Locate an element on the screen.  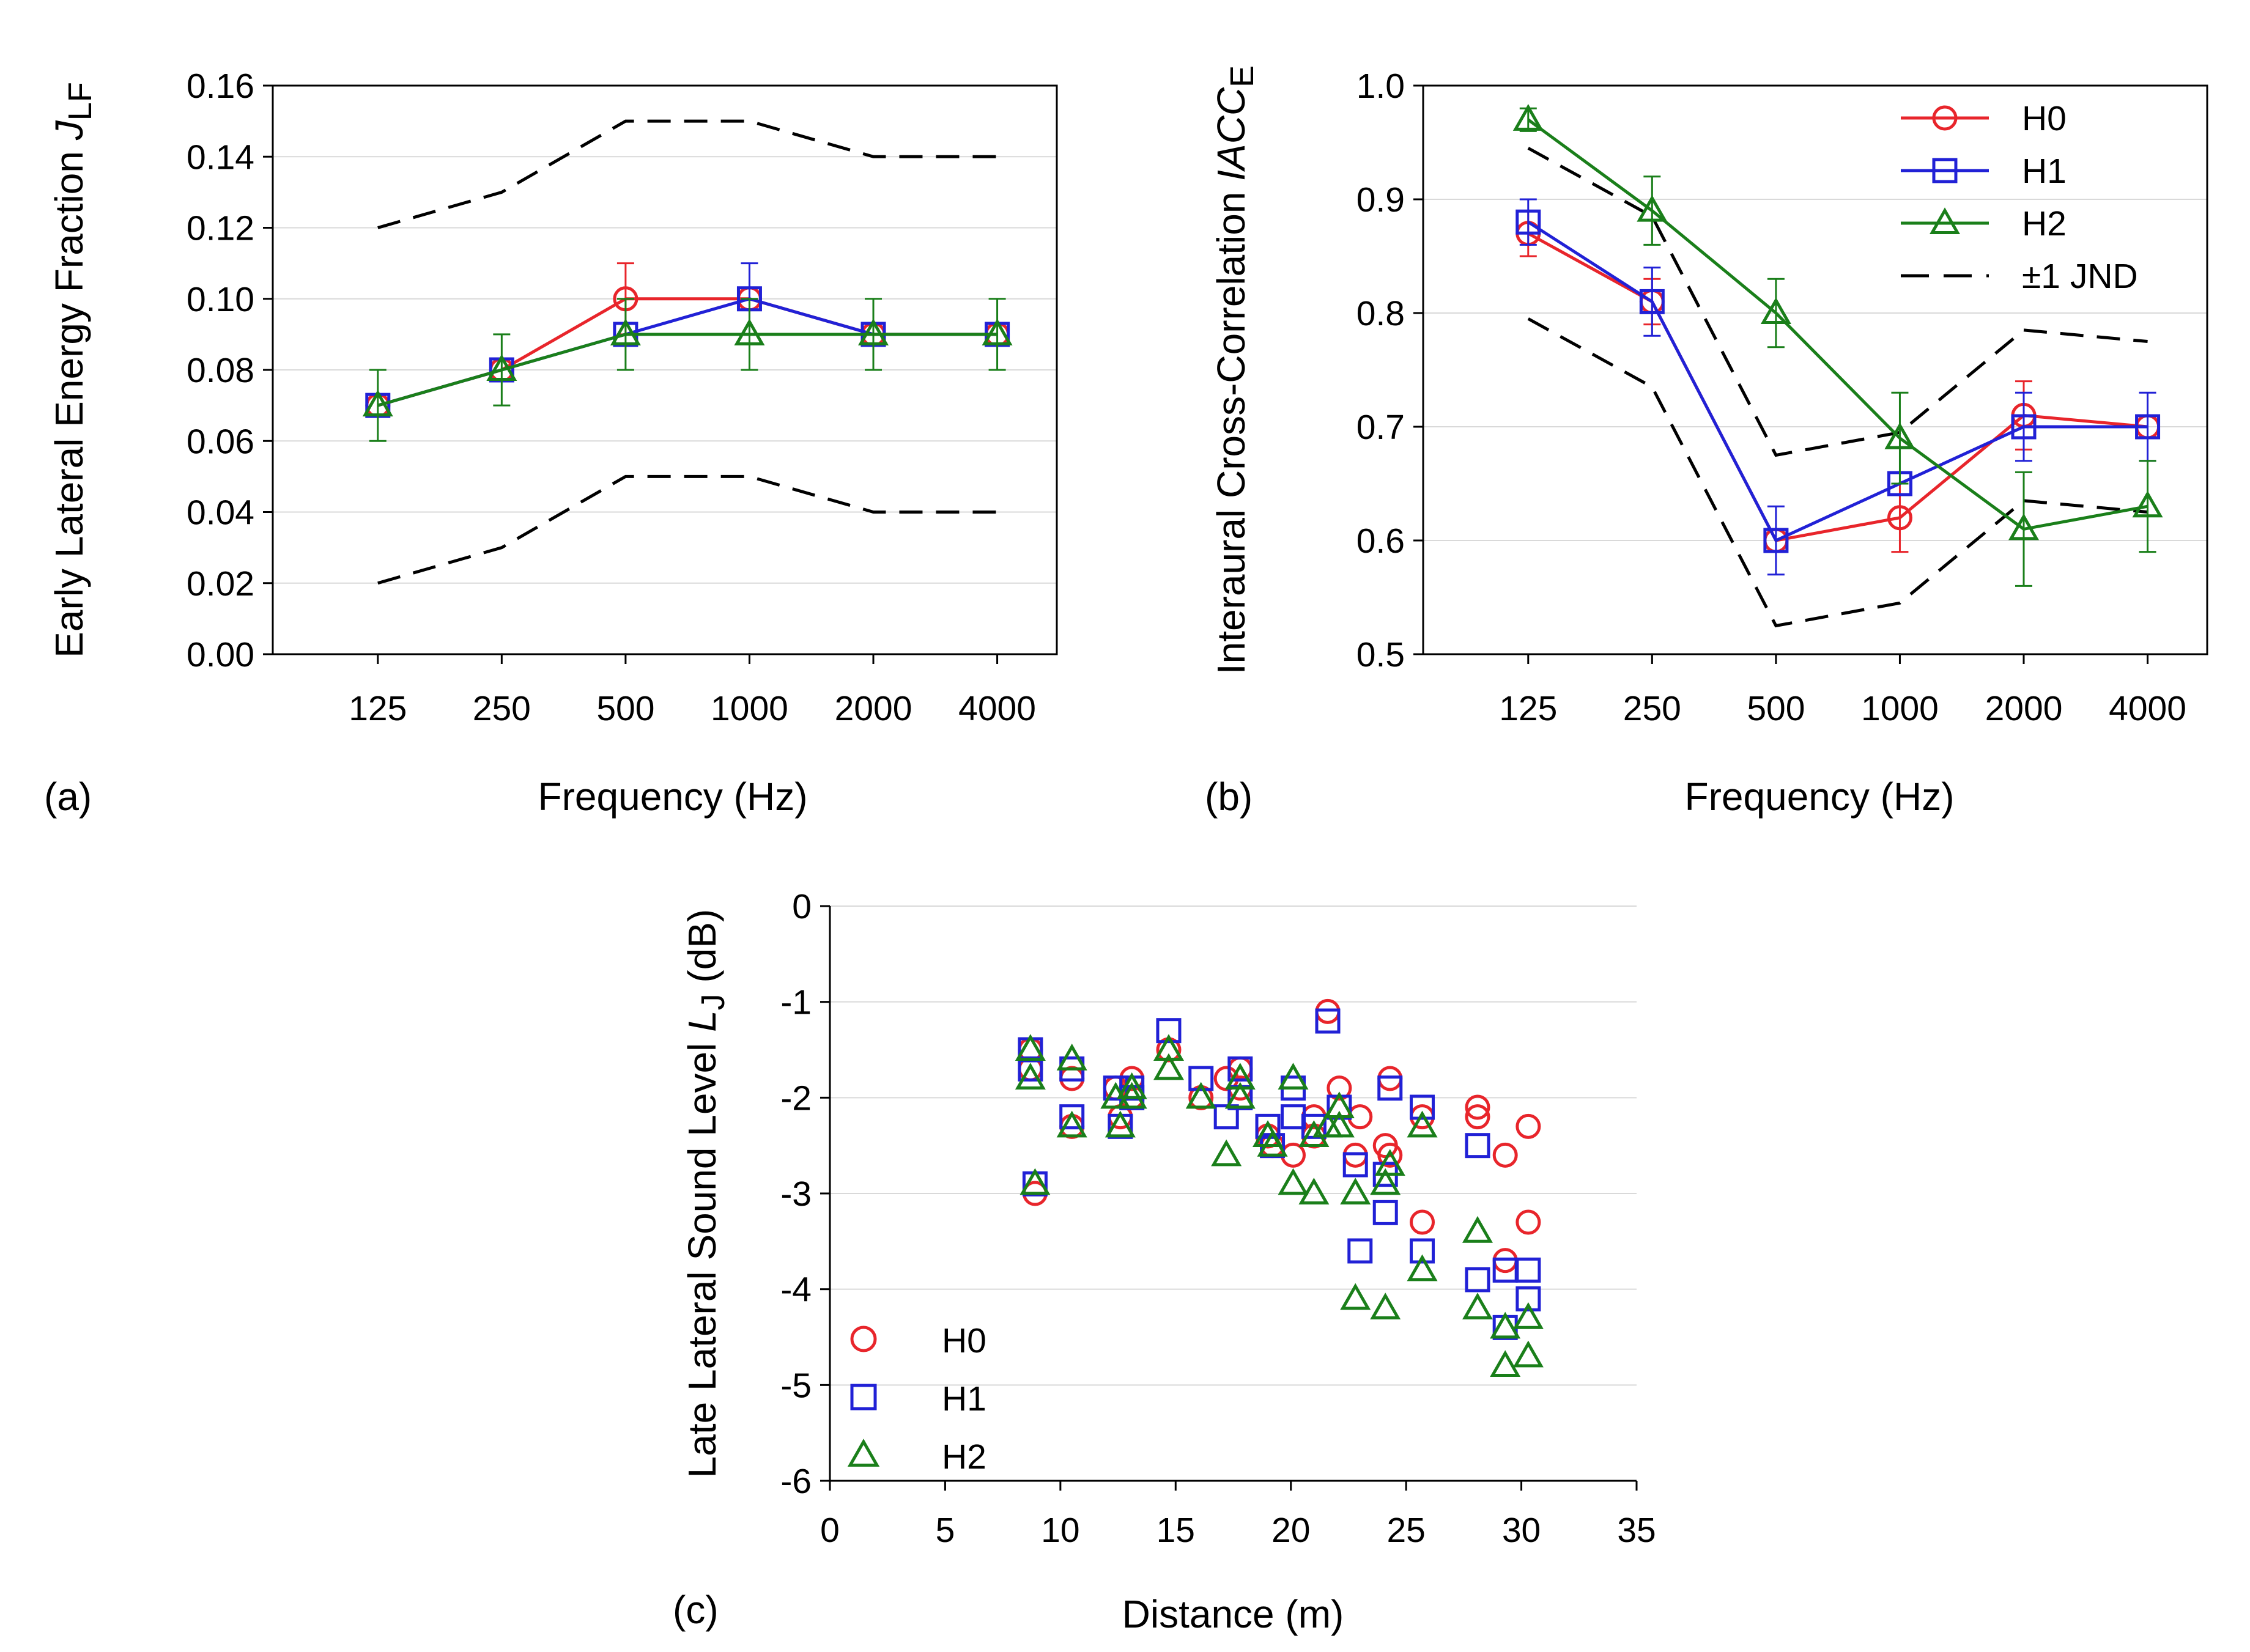
c-legend: H0 H1 H2 is located at coordinates (916, 1399).